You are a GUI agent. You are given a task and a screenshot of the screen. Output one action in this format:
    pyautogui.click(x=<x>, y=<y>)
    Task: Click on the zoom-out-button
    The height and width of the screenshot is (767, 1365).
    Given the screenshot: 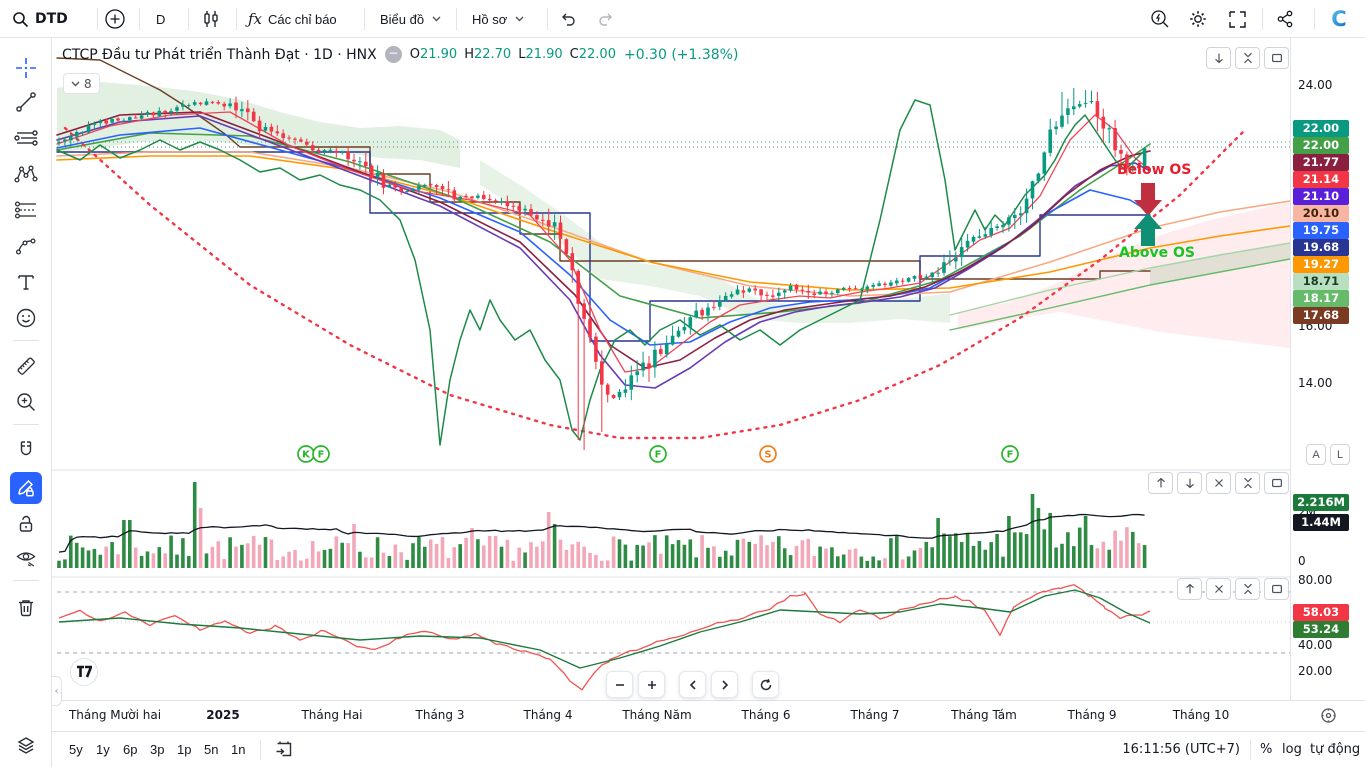 What is the action you would take?
    pyautogui.click(x=619, y=684)
    